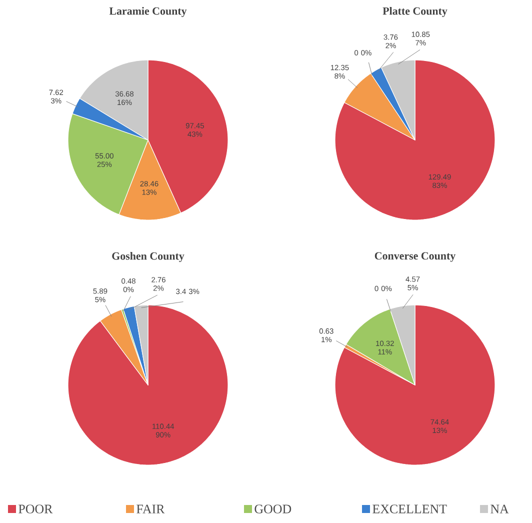 This screenshot has height=523, width=532. I want to click on chart-title: Platte County, so click(415, 12).